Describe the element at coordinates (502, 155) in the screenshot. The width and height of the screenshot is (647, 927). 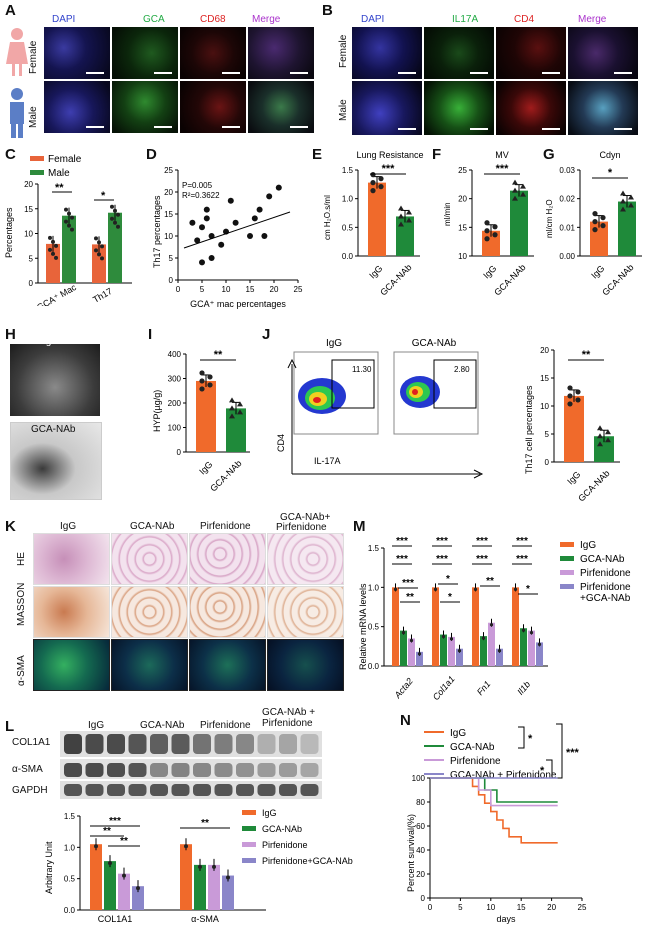
I see `f-title: MV` at that location.